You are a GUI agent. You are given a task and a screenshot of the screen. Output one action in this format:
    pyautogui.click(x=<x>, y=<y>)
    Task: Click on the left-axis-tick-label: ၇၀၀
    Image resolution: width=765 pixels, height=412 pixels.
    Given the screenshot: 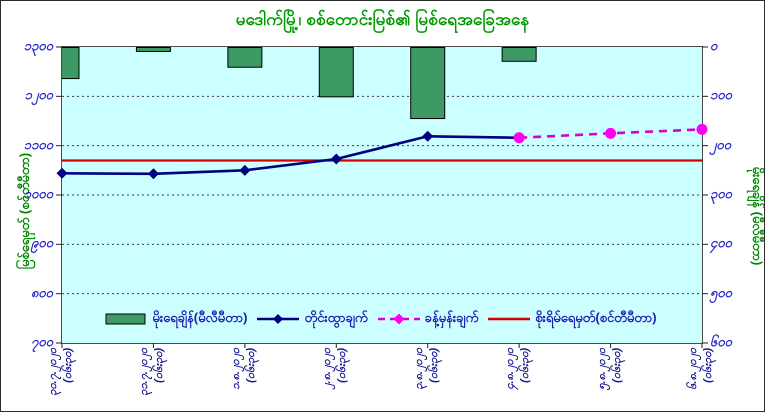 What is the action you would take?
    pyautogui.click(x=42, y=341)
    